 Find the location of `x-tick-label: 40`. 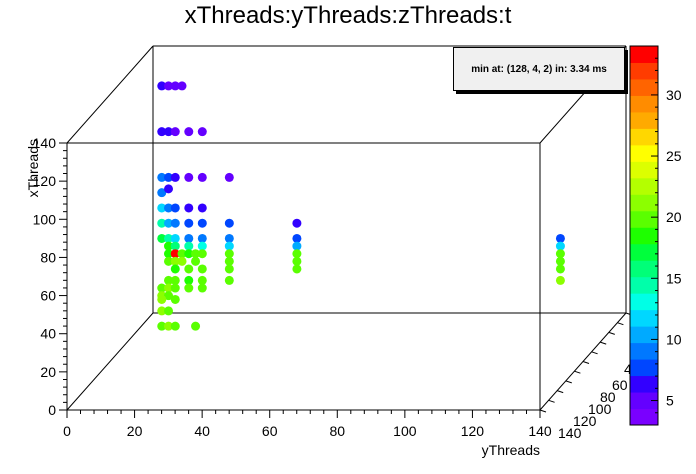

x-tick-label: 40 is located at coordinates (202, 431).